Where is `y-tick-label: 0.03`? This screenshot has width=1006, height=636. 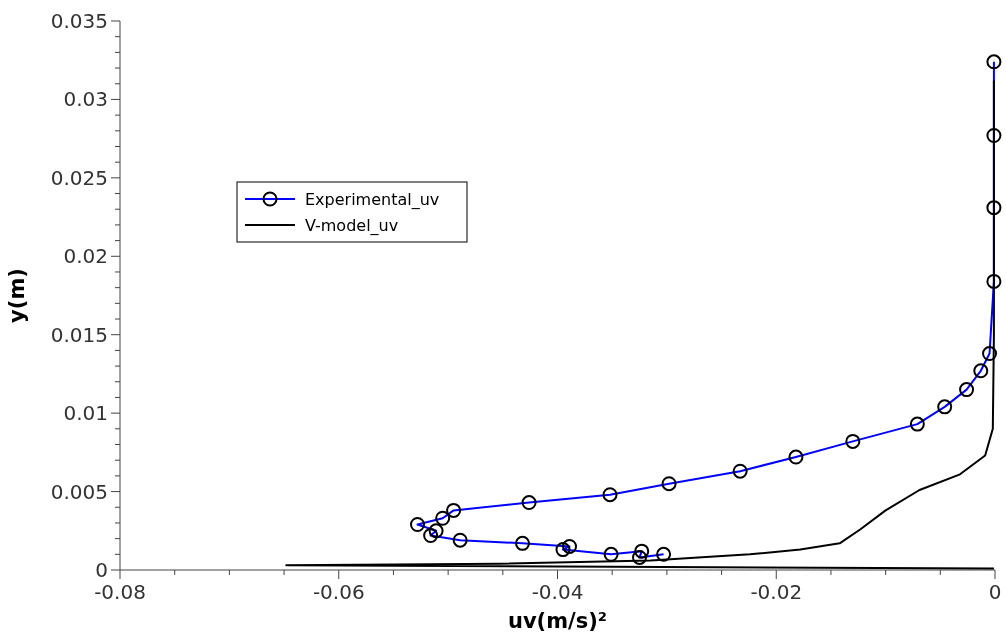
y-tick-label: 0.03 is located at coordinates (85, 99).